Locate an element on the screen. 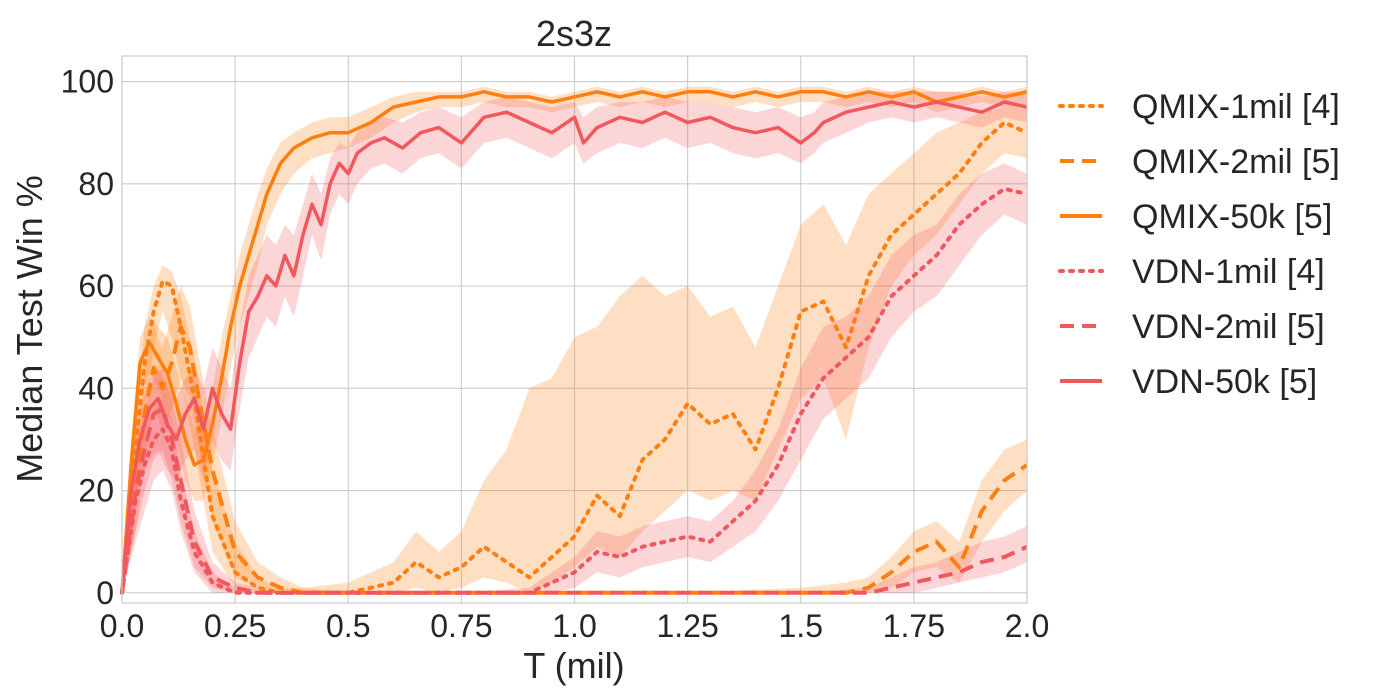 The height and width of the screenshot is (700, 1400). legend-label: QMIX-50k [5] is located at coordinates (1232, 217).